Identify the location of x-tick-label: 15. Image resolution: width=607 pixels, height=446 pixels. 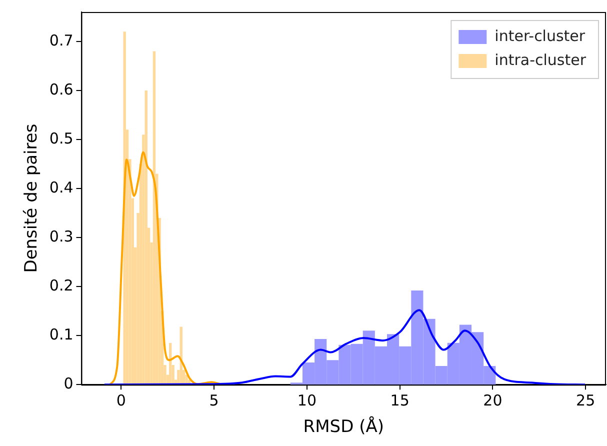
(400, 400).